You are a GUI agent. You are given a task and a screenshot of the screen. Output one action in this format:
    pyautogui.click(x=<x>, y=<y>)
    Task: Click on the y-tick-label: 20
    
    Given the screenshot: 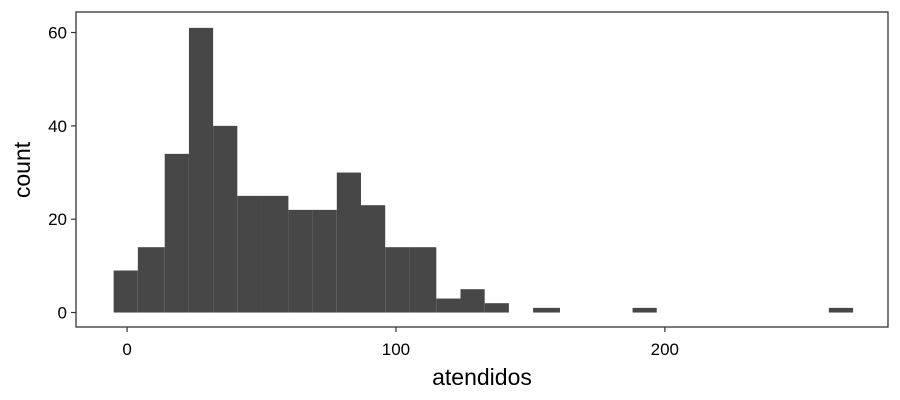 What is the action you would take?
    pyautogui.click(x=57, y=219)
    